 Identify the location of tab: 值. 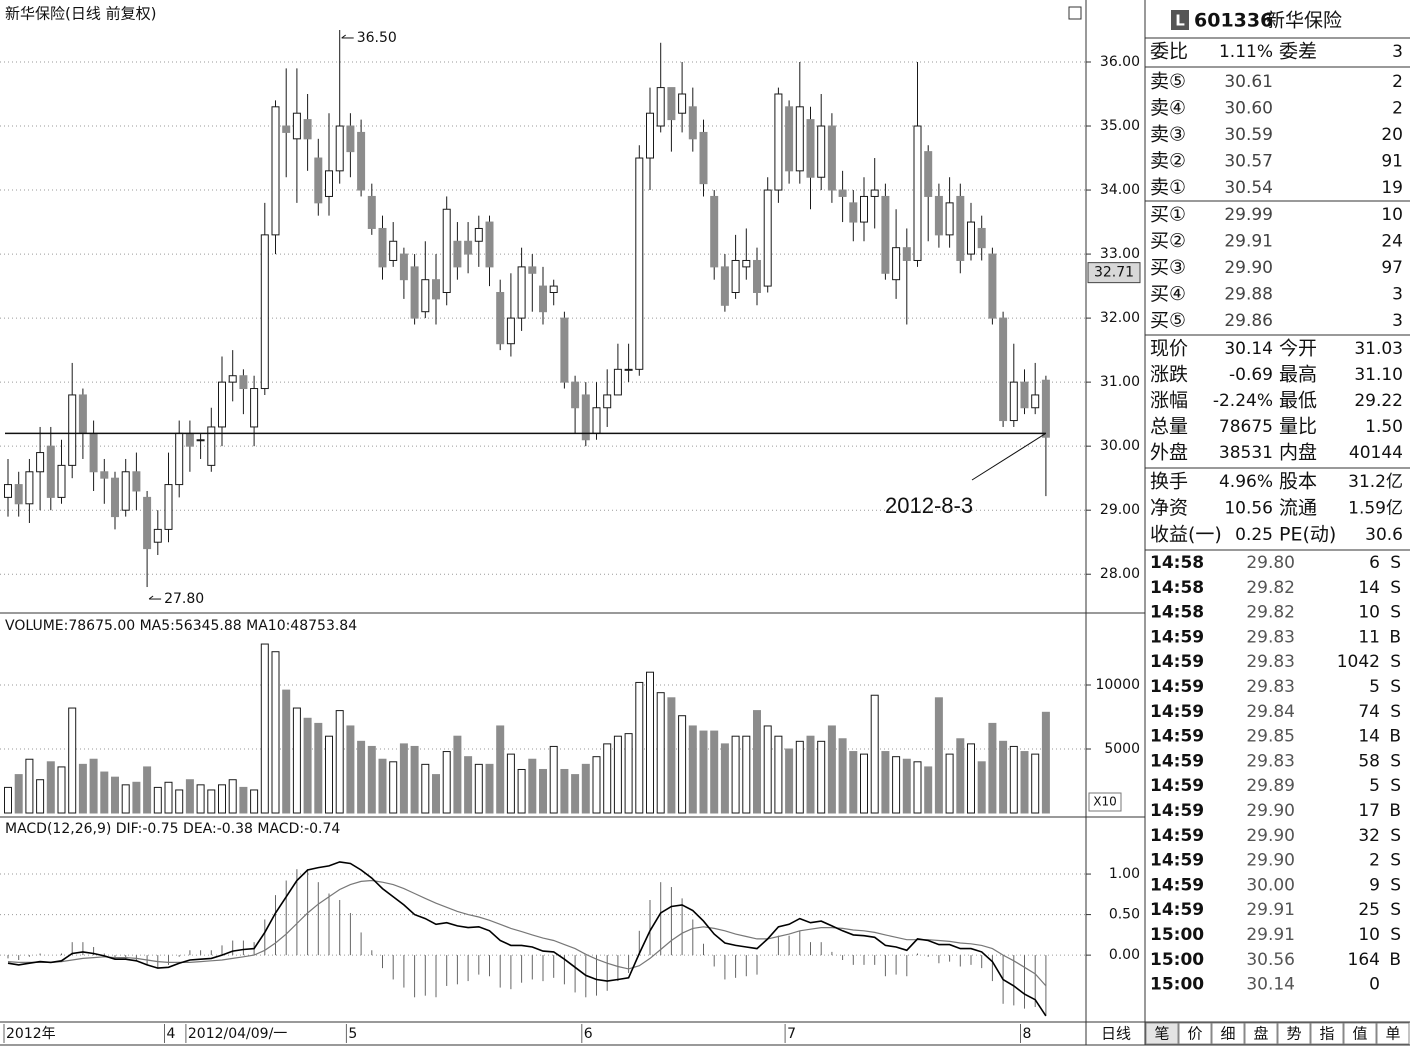
(1359, 1034).